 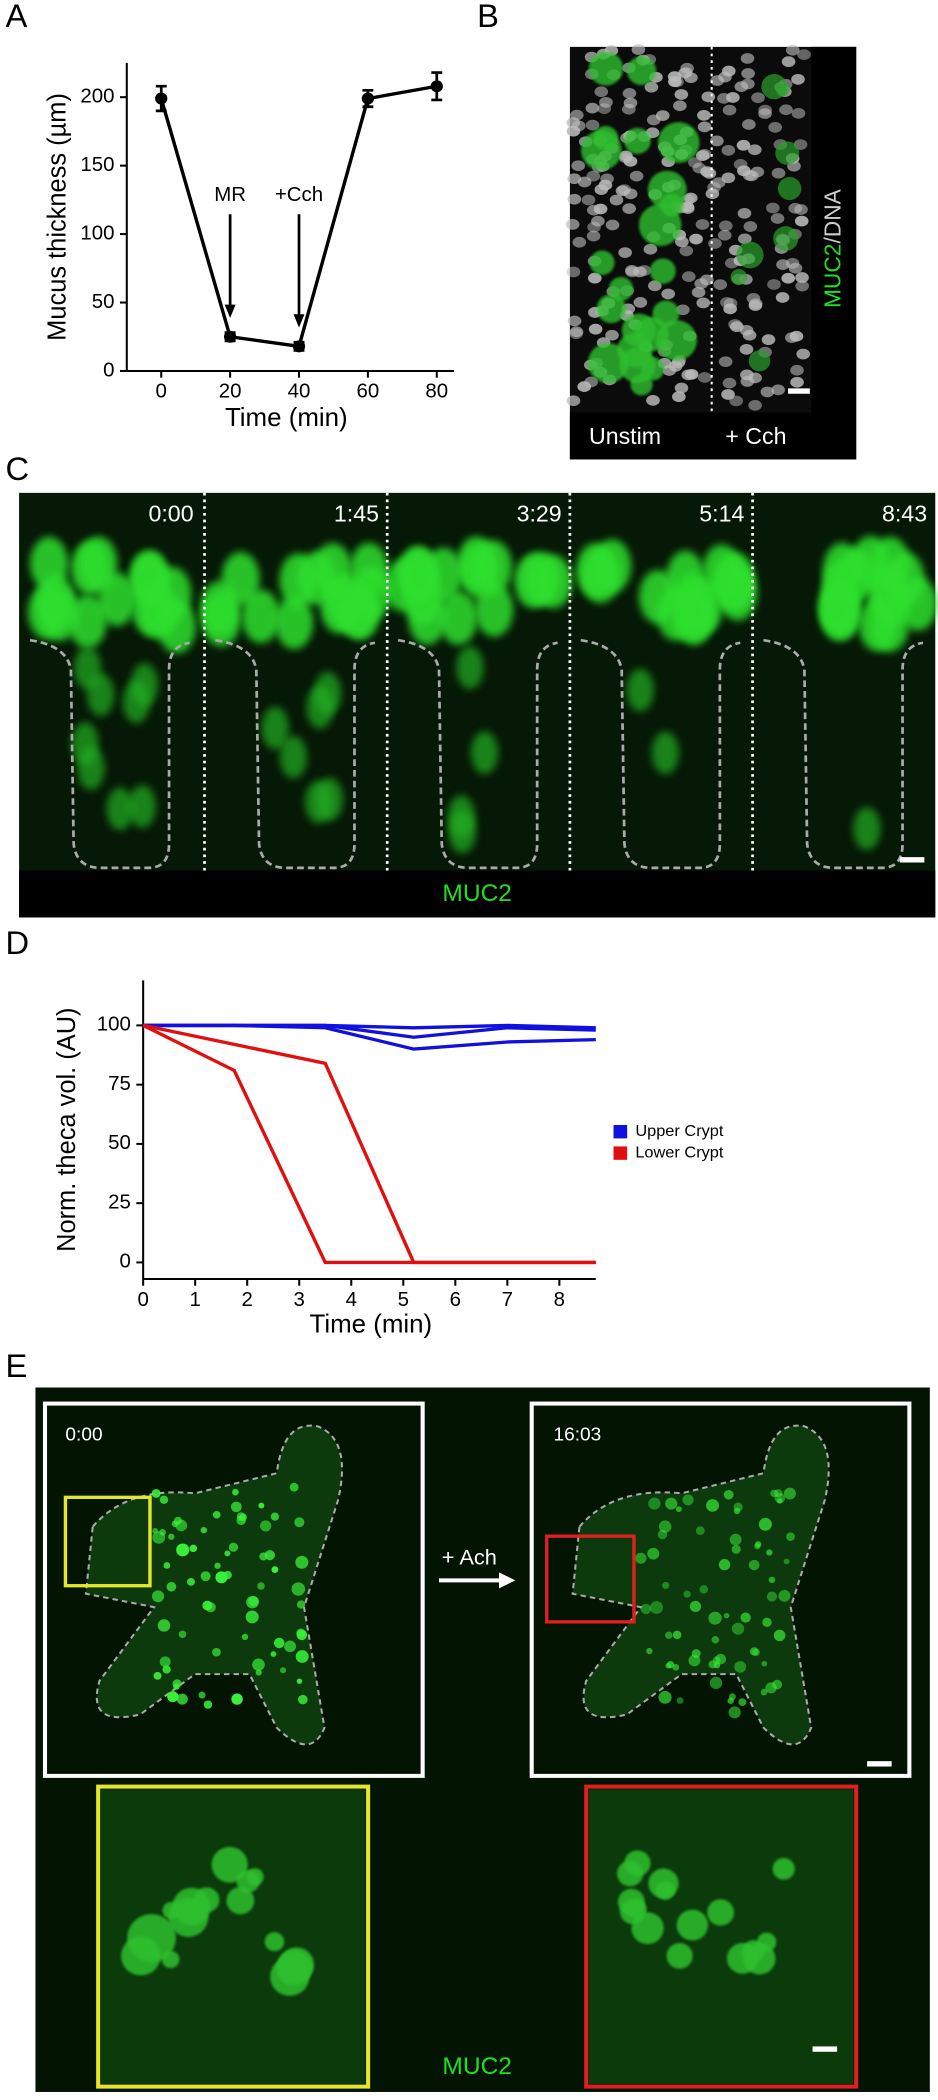 I want to click on label-bar, so click(x=477, y=894).